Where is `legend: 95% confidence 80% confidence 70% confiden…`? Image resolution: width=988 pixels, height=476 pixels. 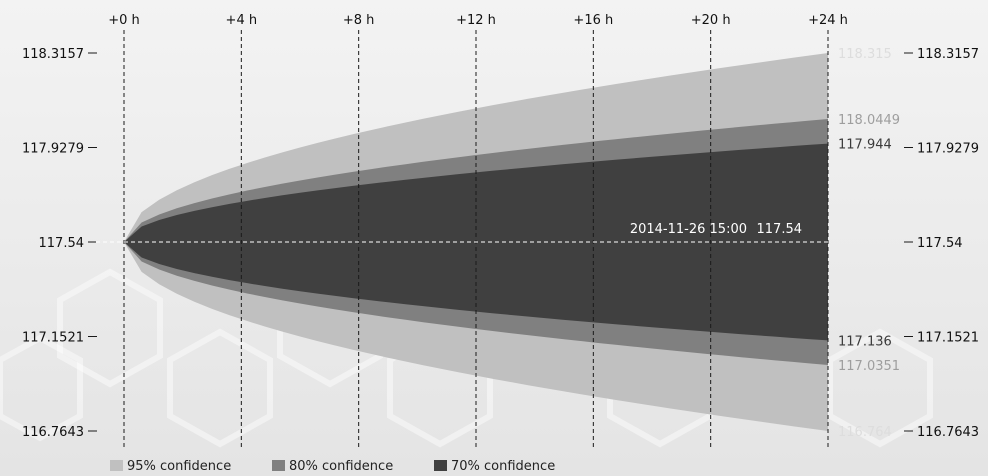 legend: 95% confidence 80% confidence 70% confiden… is located at coordinates (332, 466).